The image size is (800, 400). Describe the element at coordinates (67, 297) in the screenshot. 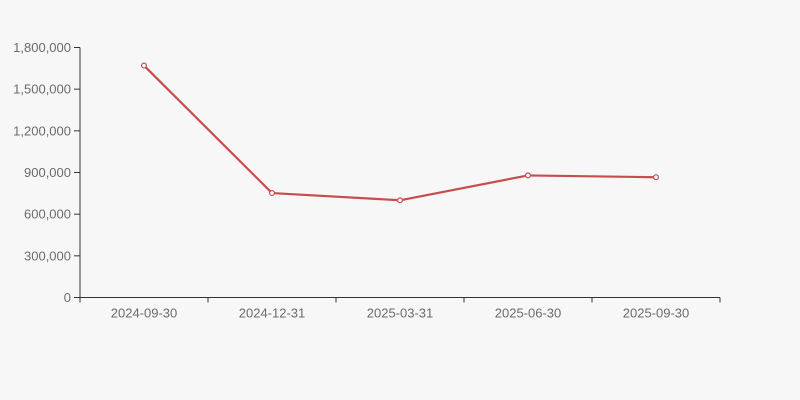

I see `y-axis-tick-label: 0` at that location.